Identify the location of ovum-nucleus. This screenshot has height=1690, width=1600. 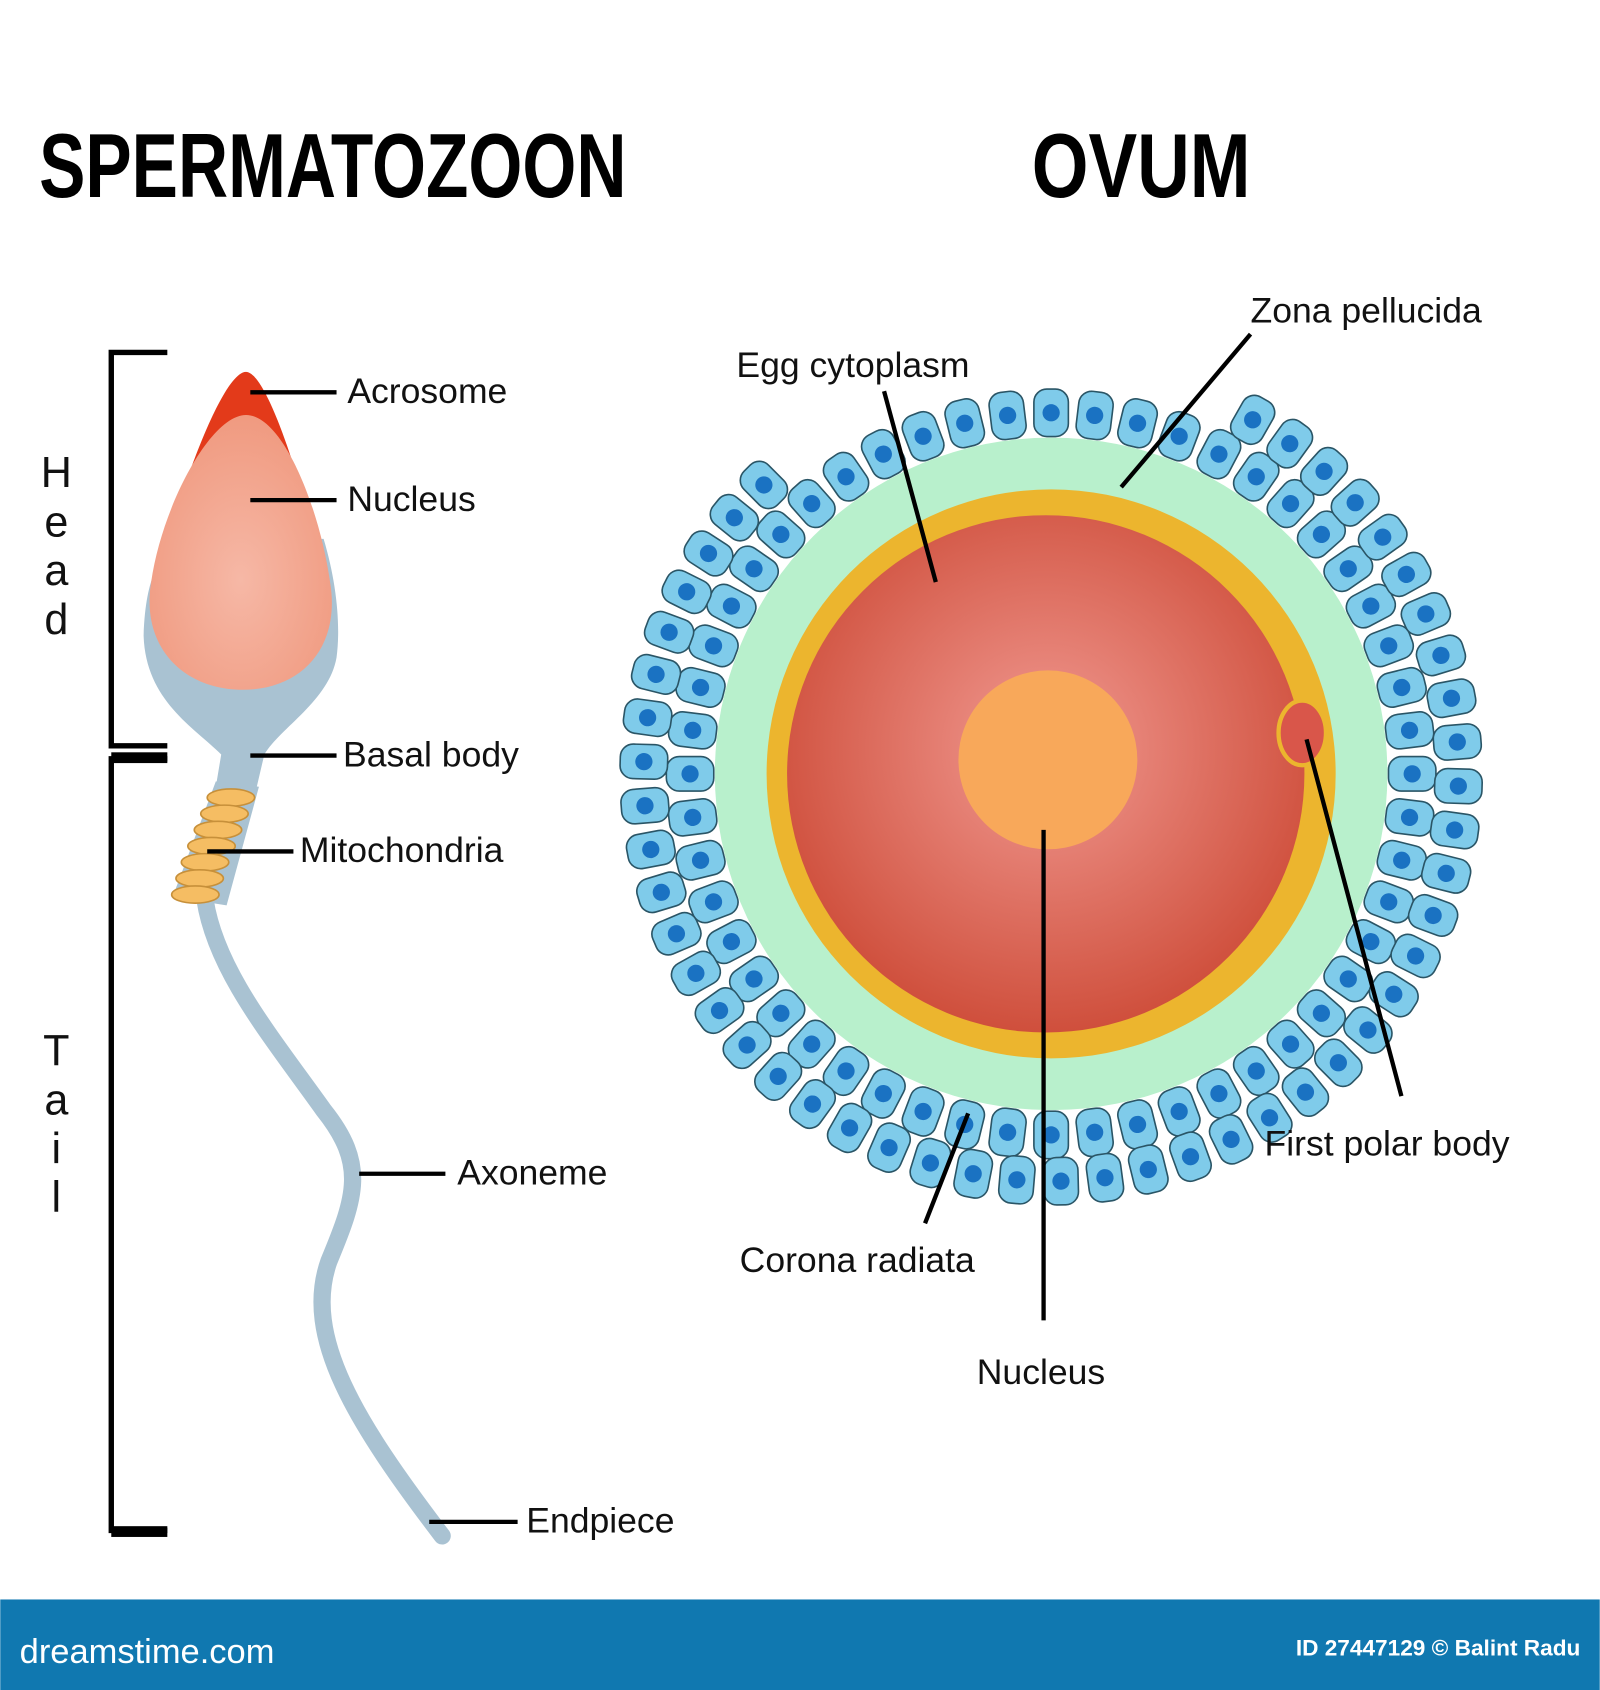
(1048, 760).